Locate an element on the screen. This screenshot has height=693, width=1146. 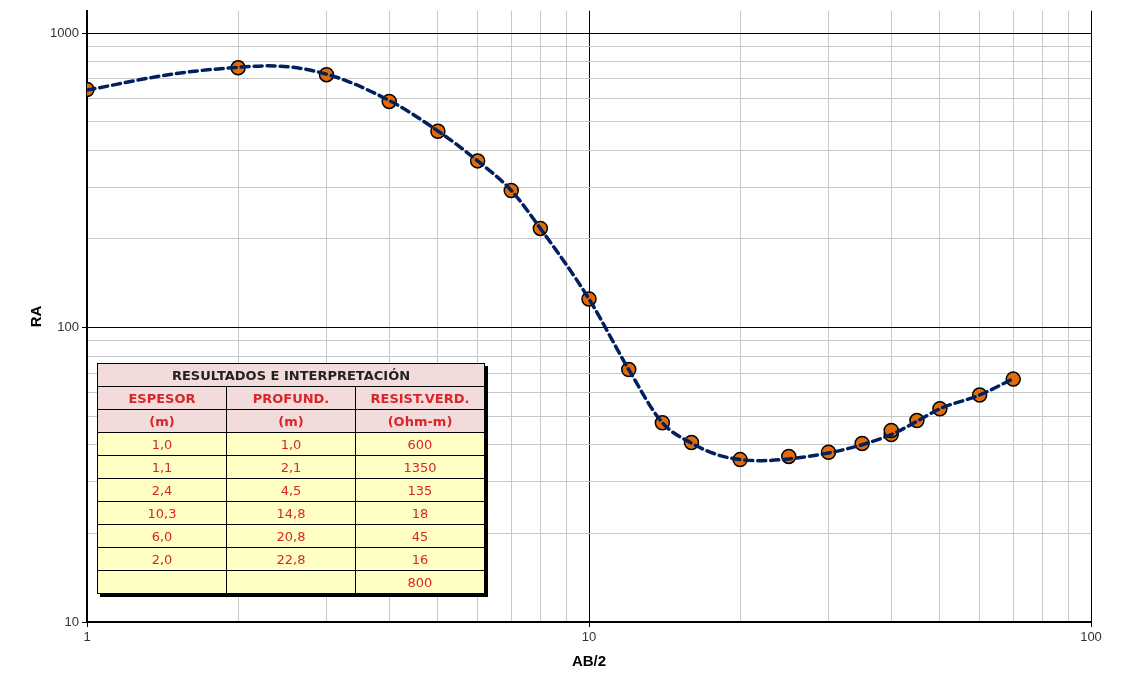
text: 22,8 is located at coordinates (291, 559).